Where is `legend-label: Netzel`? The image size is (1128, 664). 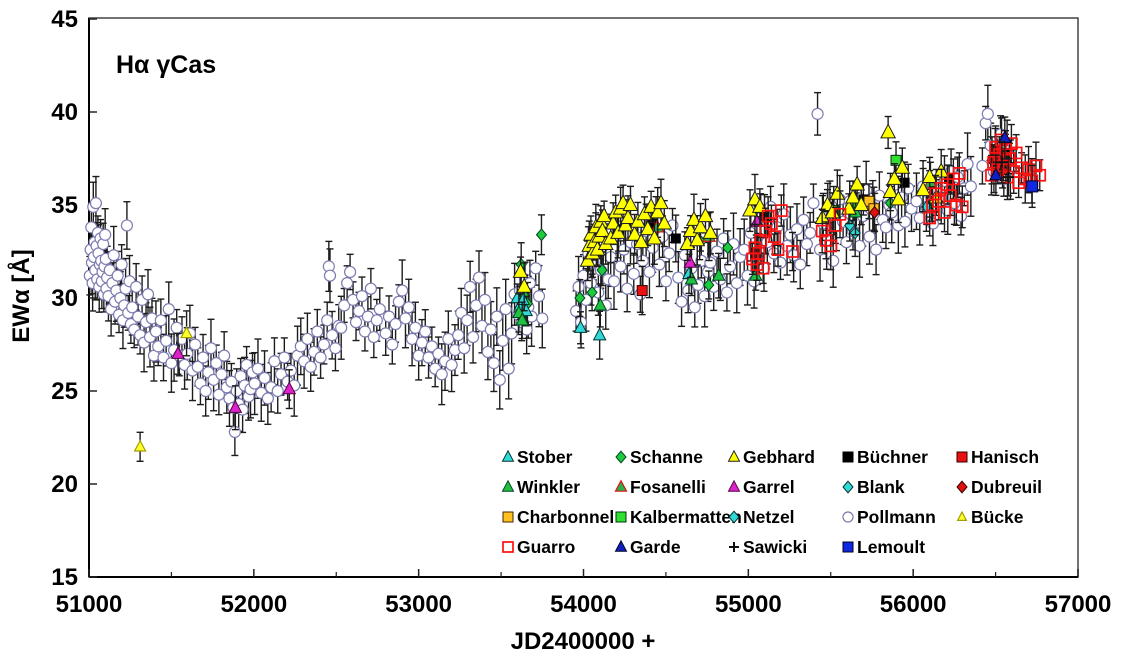
legend-label: Netzel is located at coordinates (769, 517).